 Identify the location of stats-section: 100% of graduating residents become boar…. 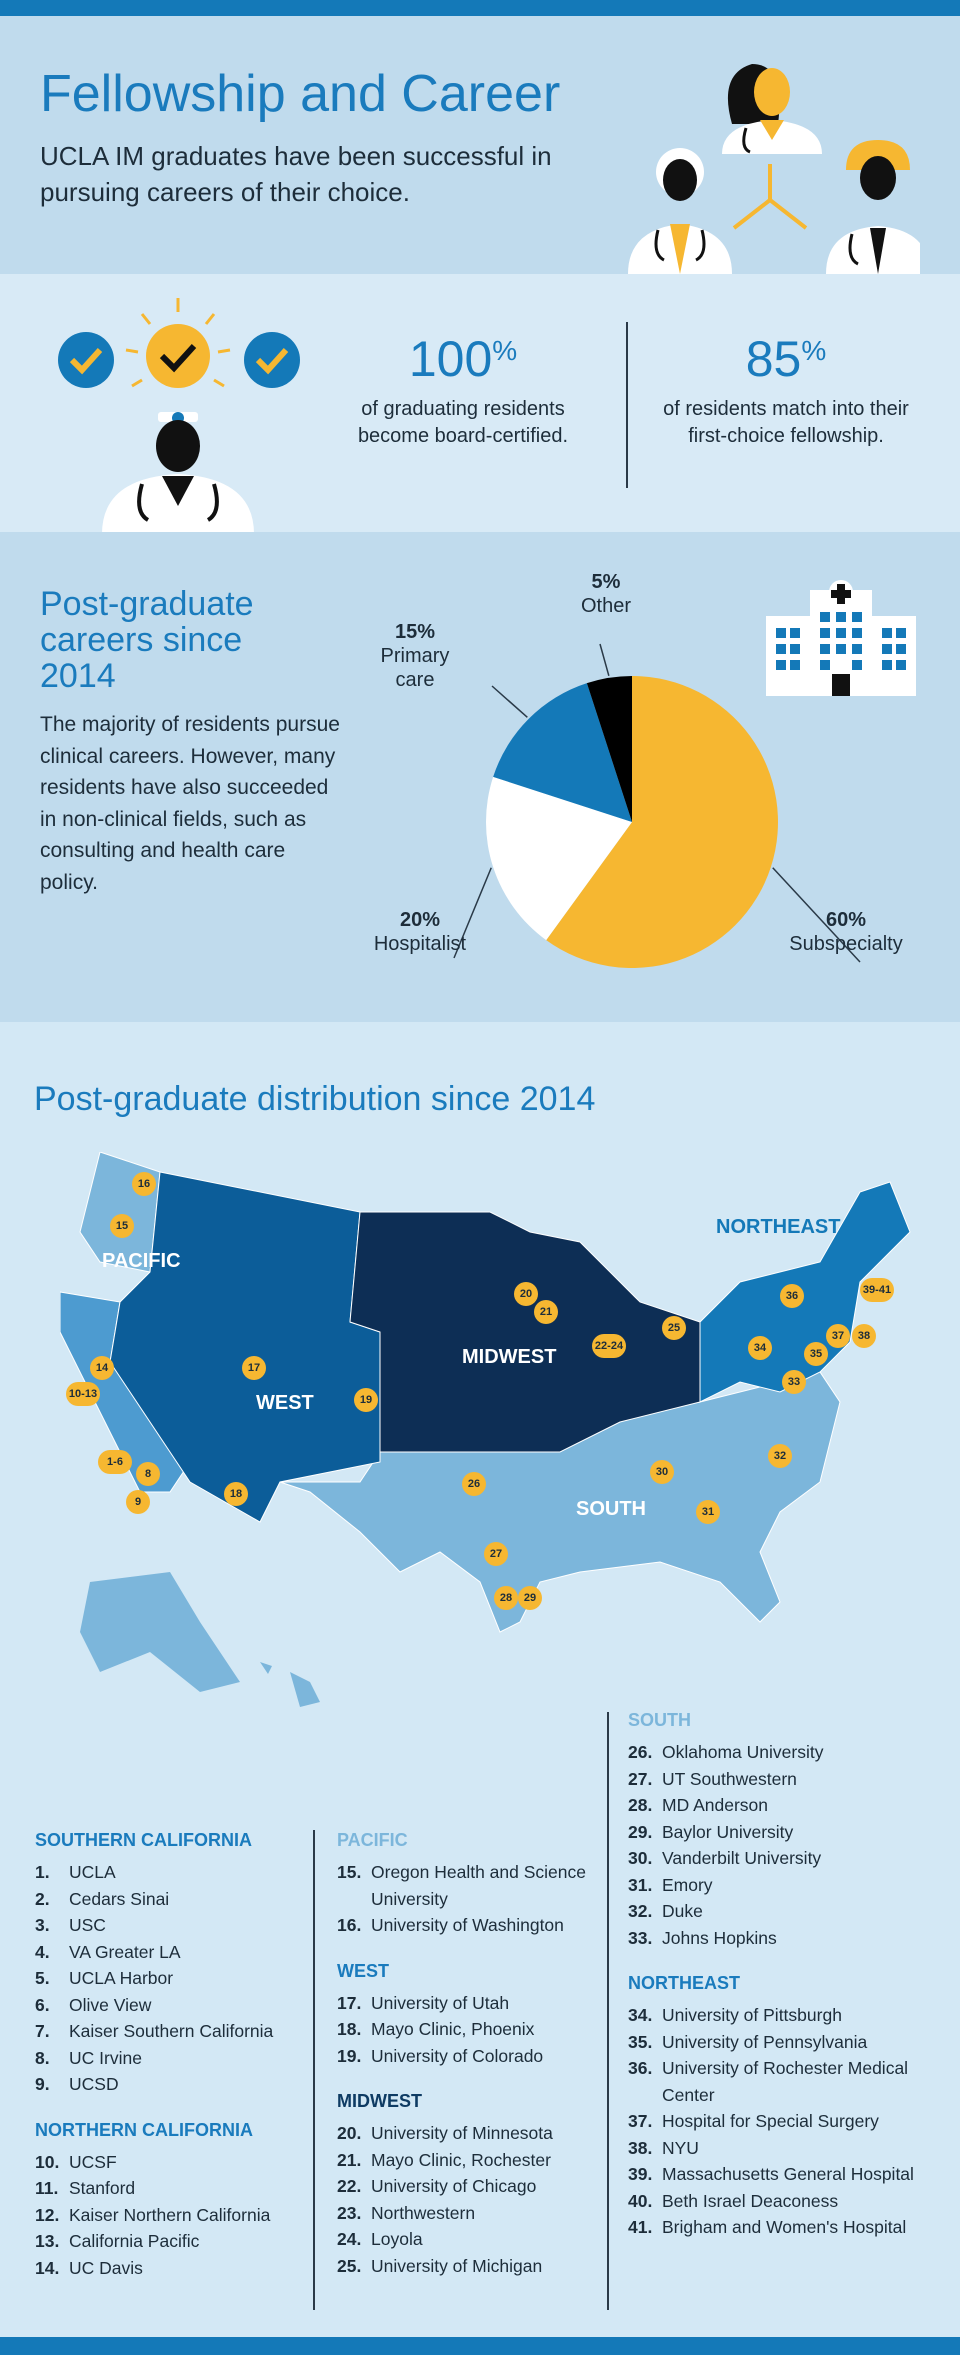
(480, 404).